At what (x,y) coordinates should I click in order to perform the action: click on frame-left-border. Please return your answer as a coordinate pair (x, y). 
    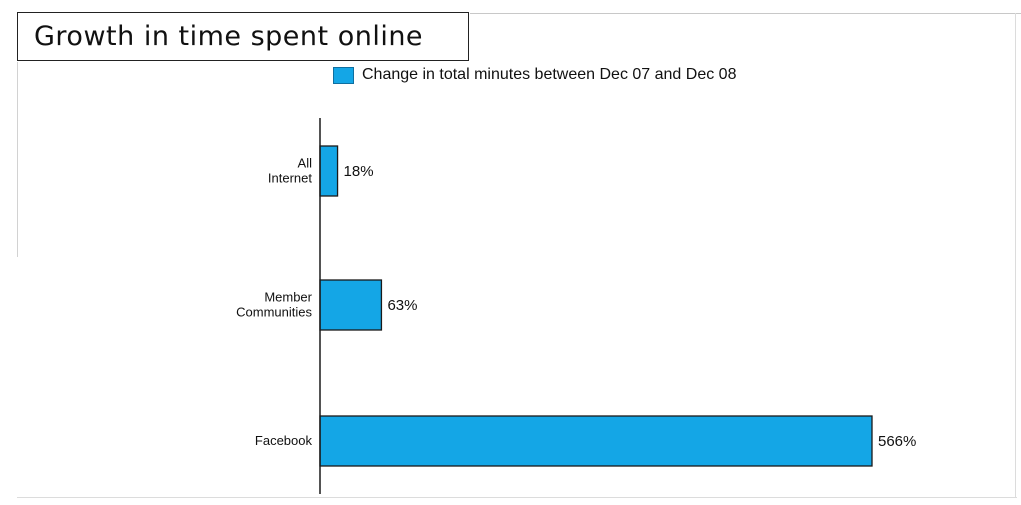
    Looking at the image, I should click on (17, 159).